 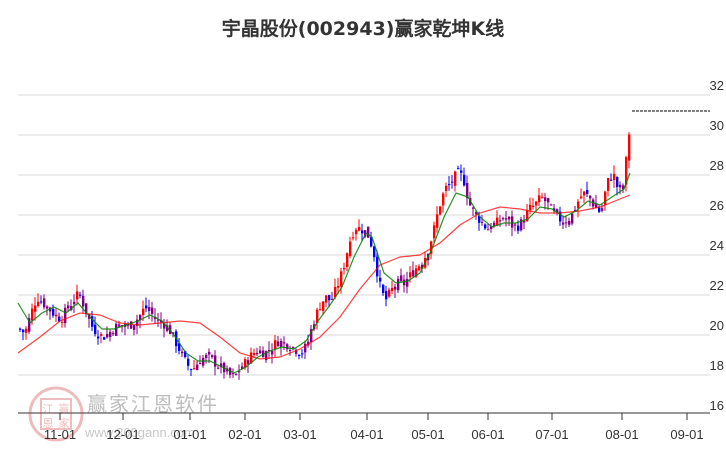 What do you see at coordinates (716, 165) in the screenshot?
I see `y-tick-label: 28` at bounding box center [716, 165].